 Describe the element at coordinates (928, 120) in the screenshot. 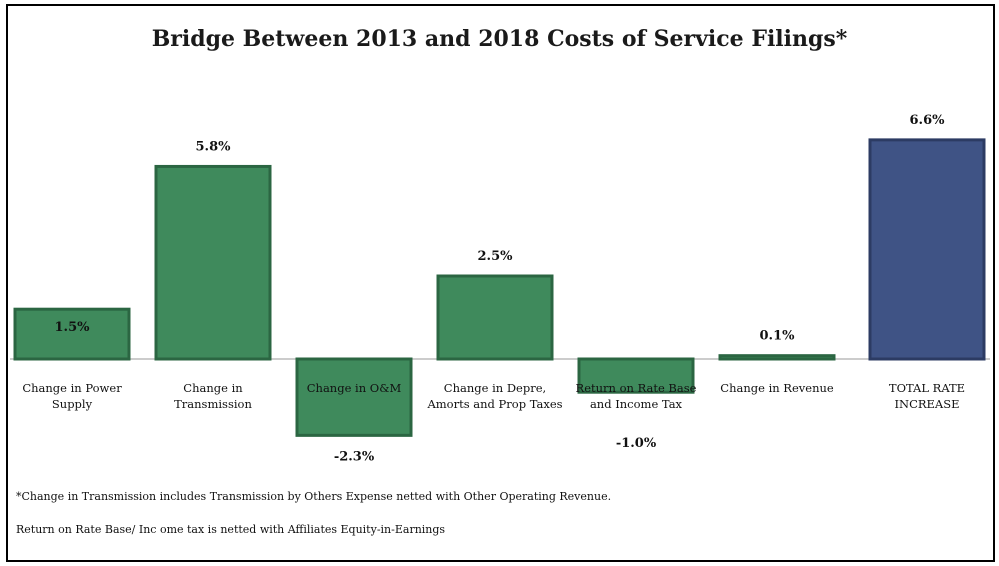

I see `data-label-6: 6.6%` at that location.